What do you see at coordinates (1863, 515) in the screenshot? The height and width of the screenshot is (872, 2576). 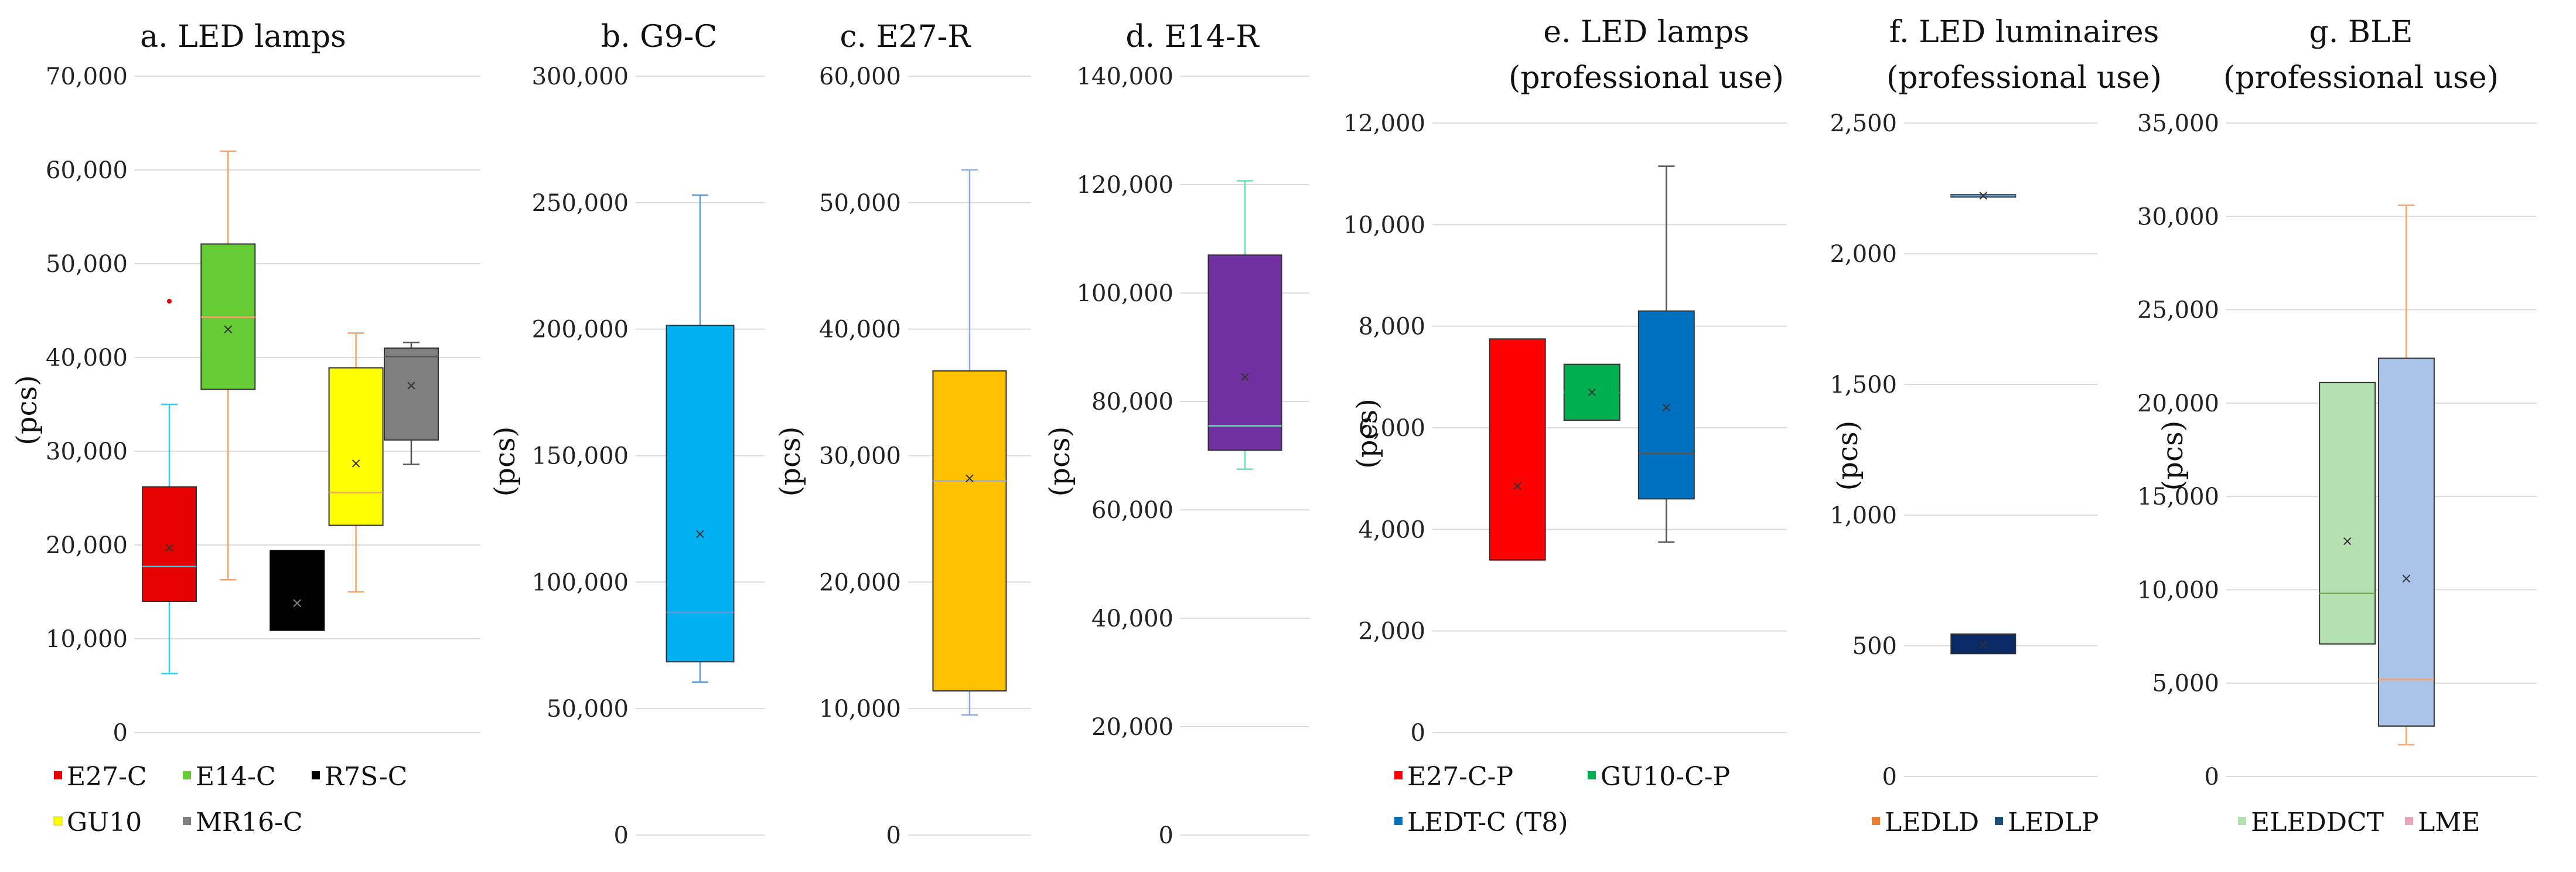 I see `y-tick-label: 1,000` at bounding box center [1863, 515].